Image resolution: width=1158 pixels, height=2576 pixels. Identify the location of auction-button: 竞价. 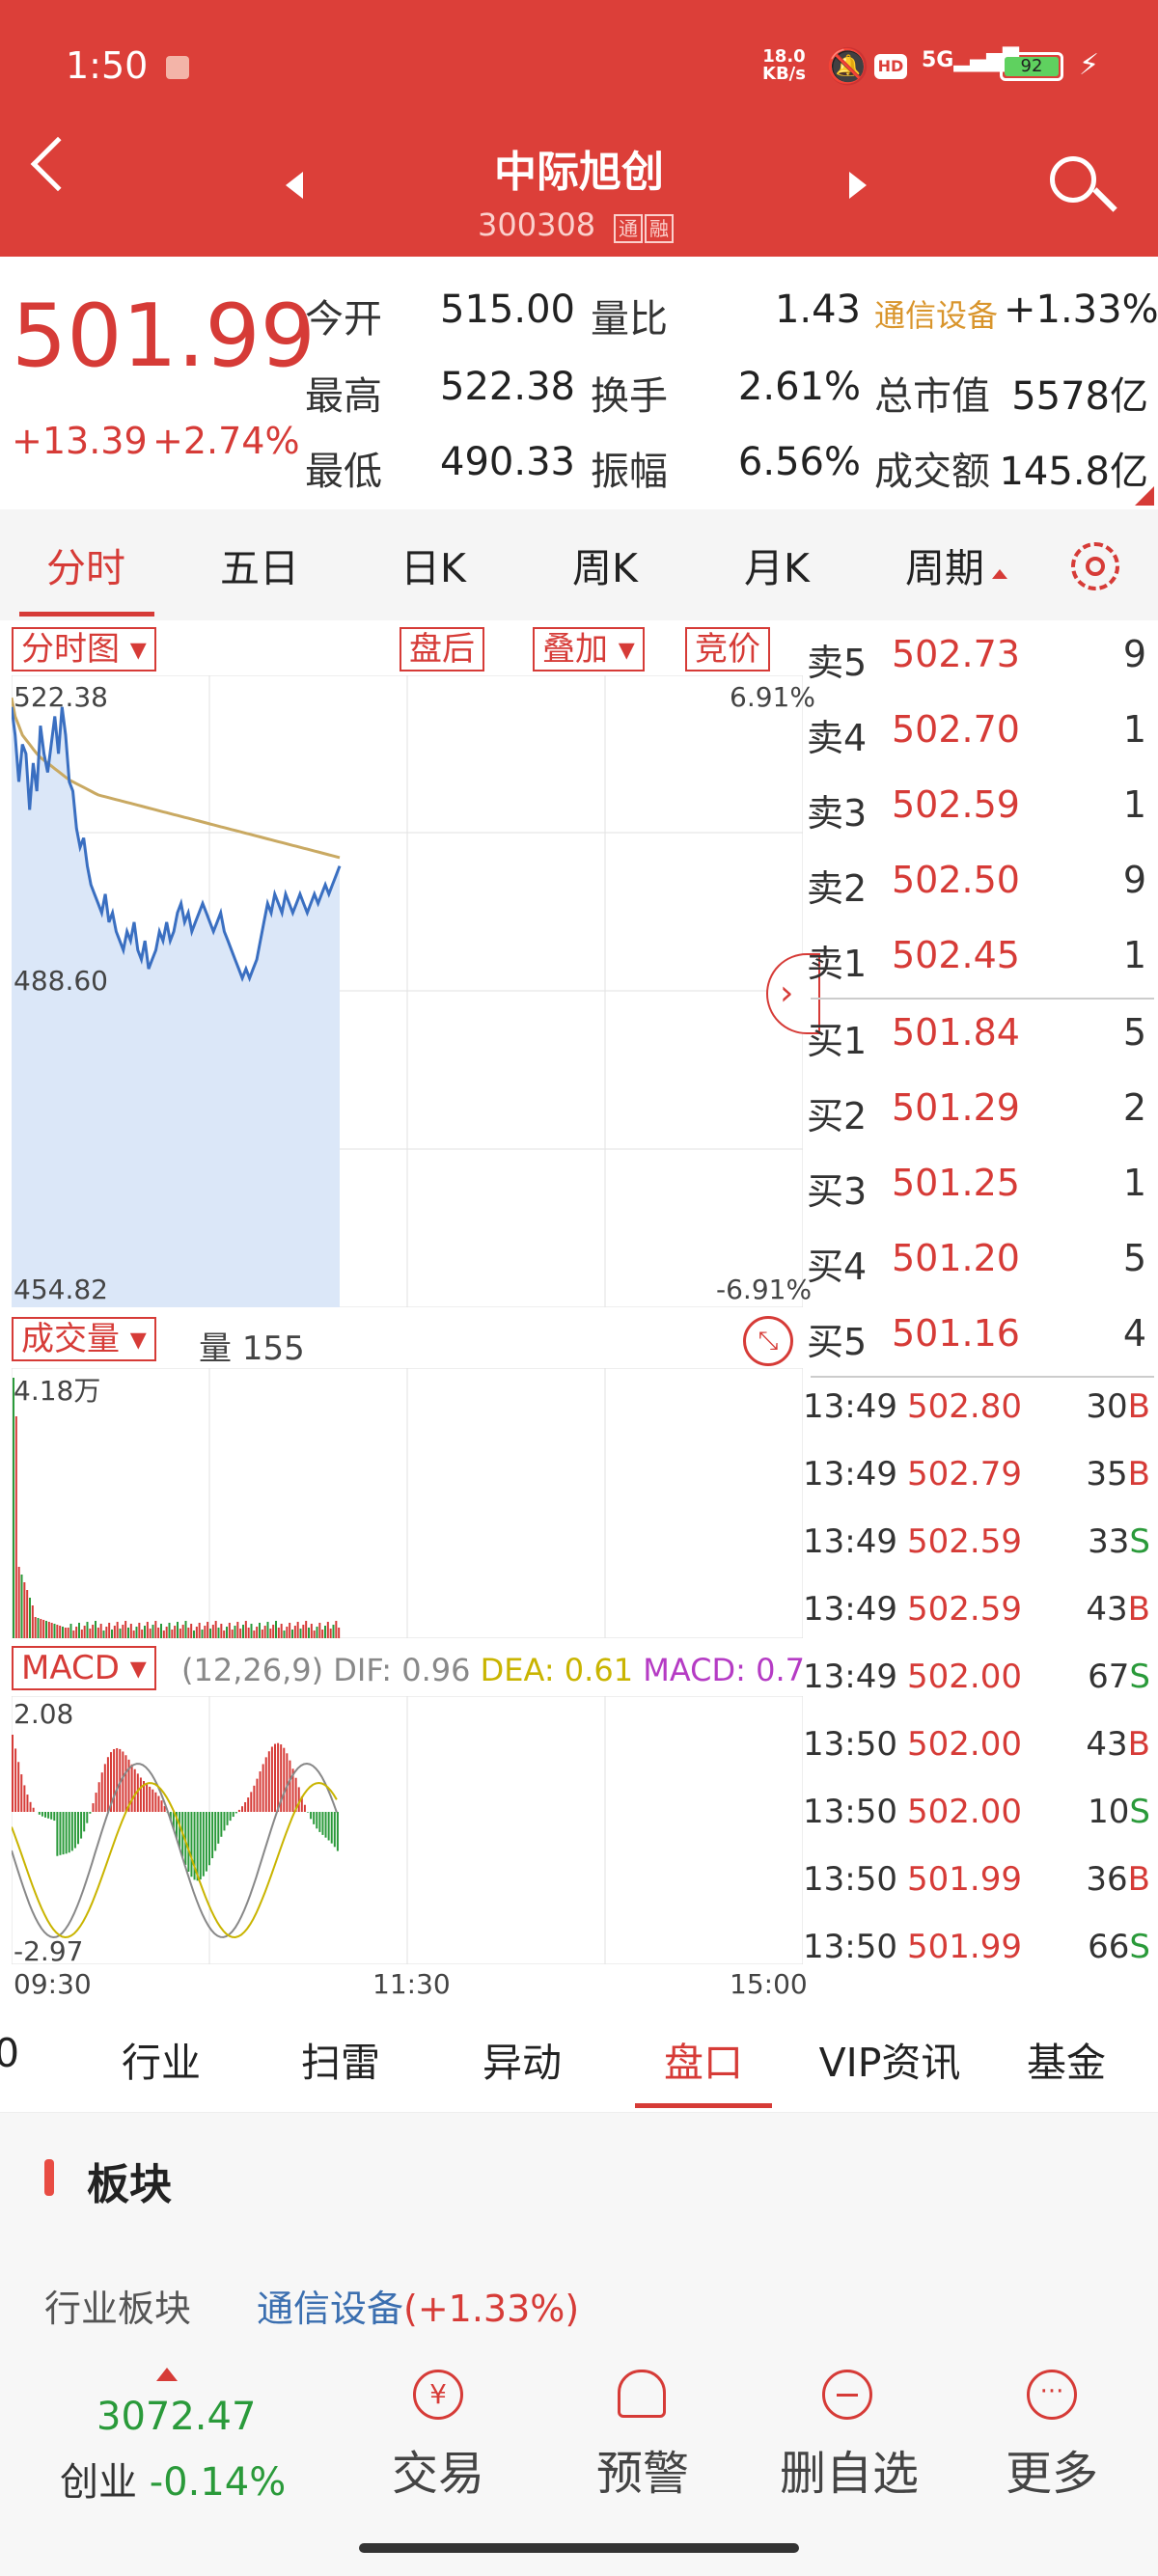
(727, 649).